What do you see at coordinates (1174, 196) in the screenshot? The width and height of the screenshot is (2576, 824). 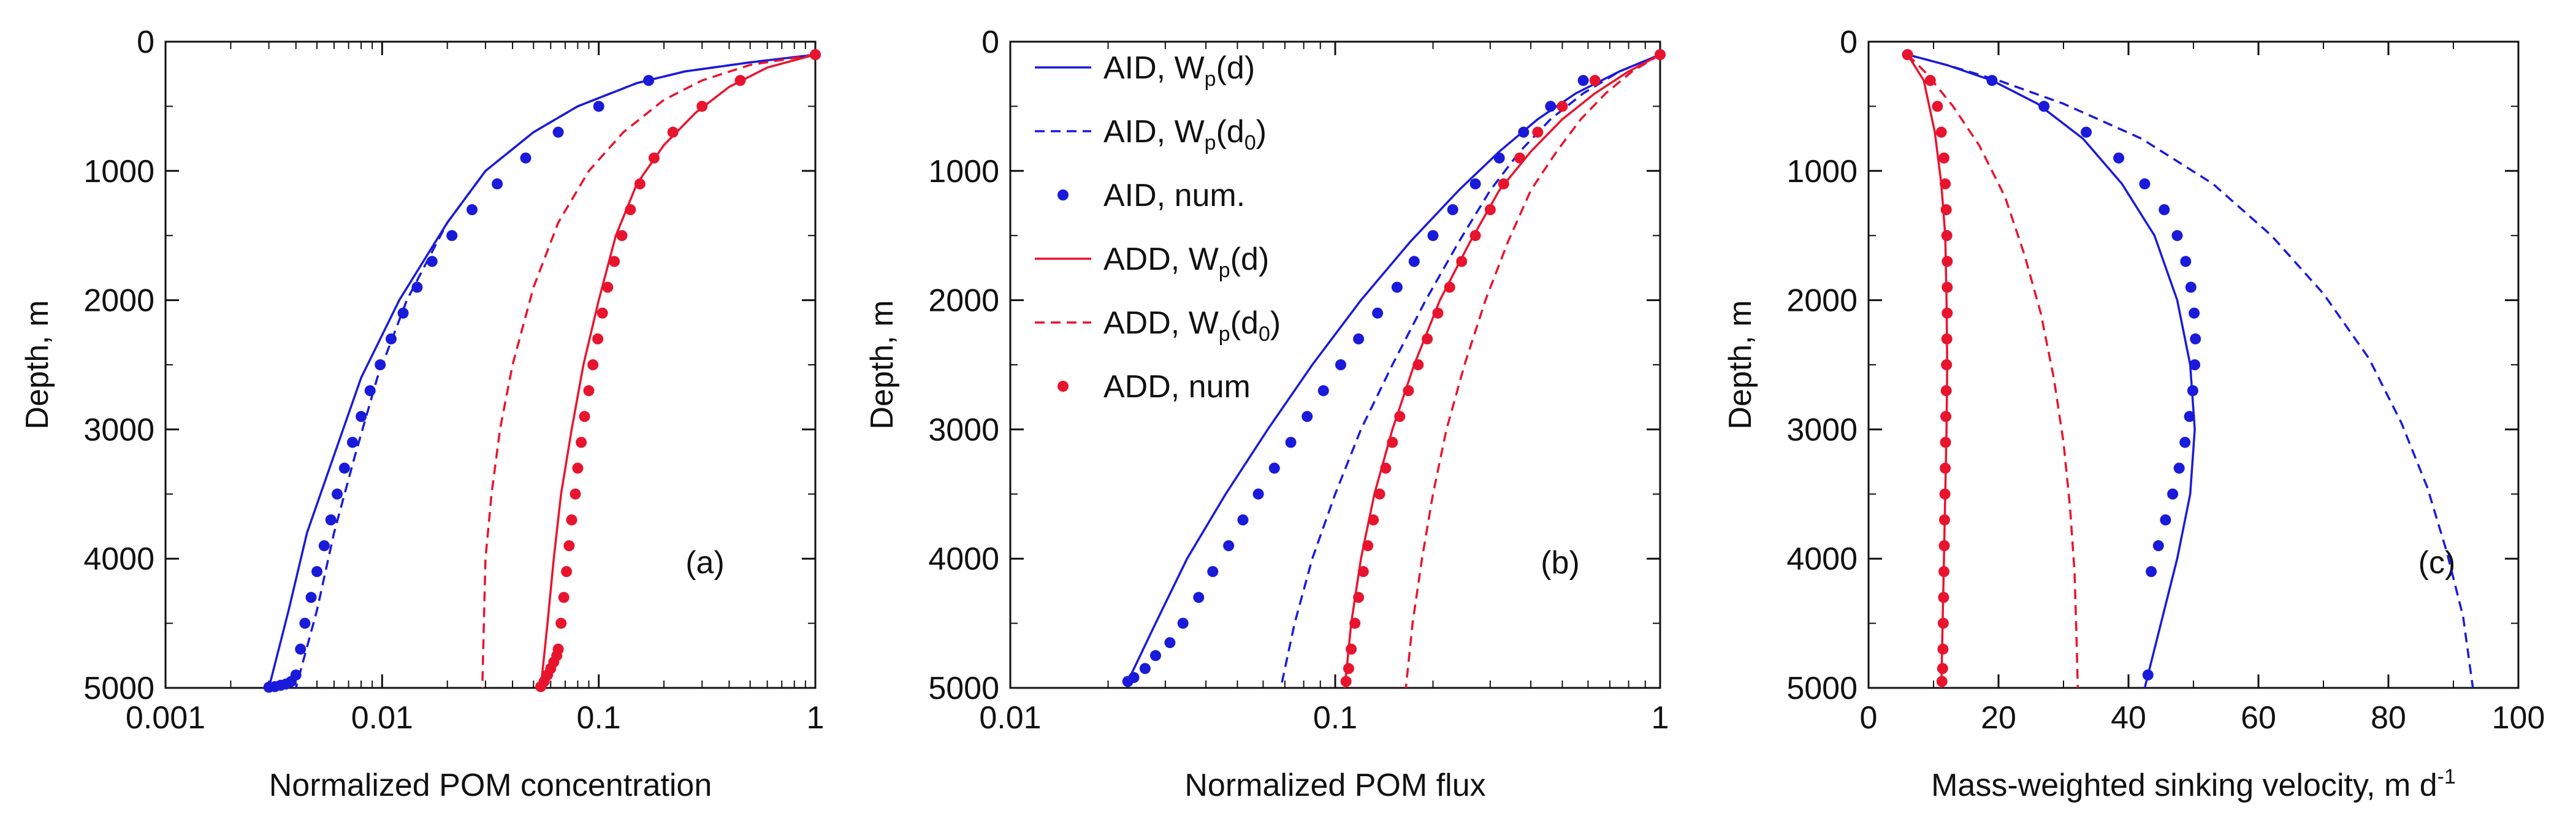 I see `legend-label: AID, num.` at bounding box center [1174, 196].